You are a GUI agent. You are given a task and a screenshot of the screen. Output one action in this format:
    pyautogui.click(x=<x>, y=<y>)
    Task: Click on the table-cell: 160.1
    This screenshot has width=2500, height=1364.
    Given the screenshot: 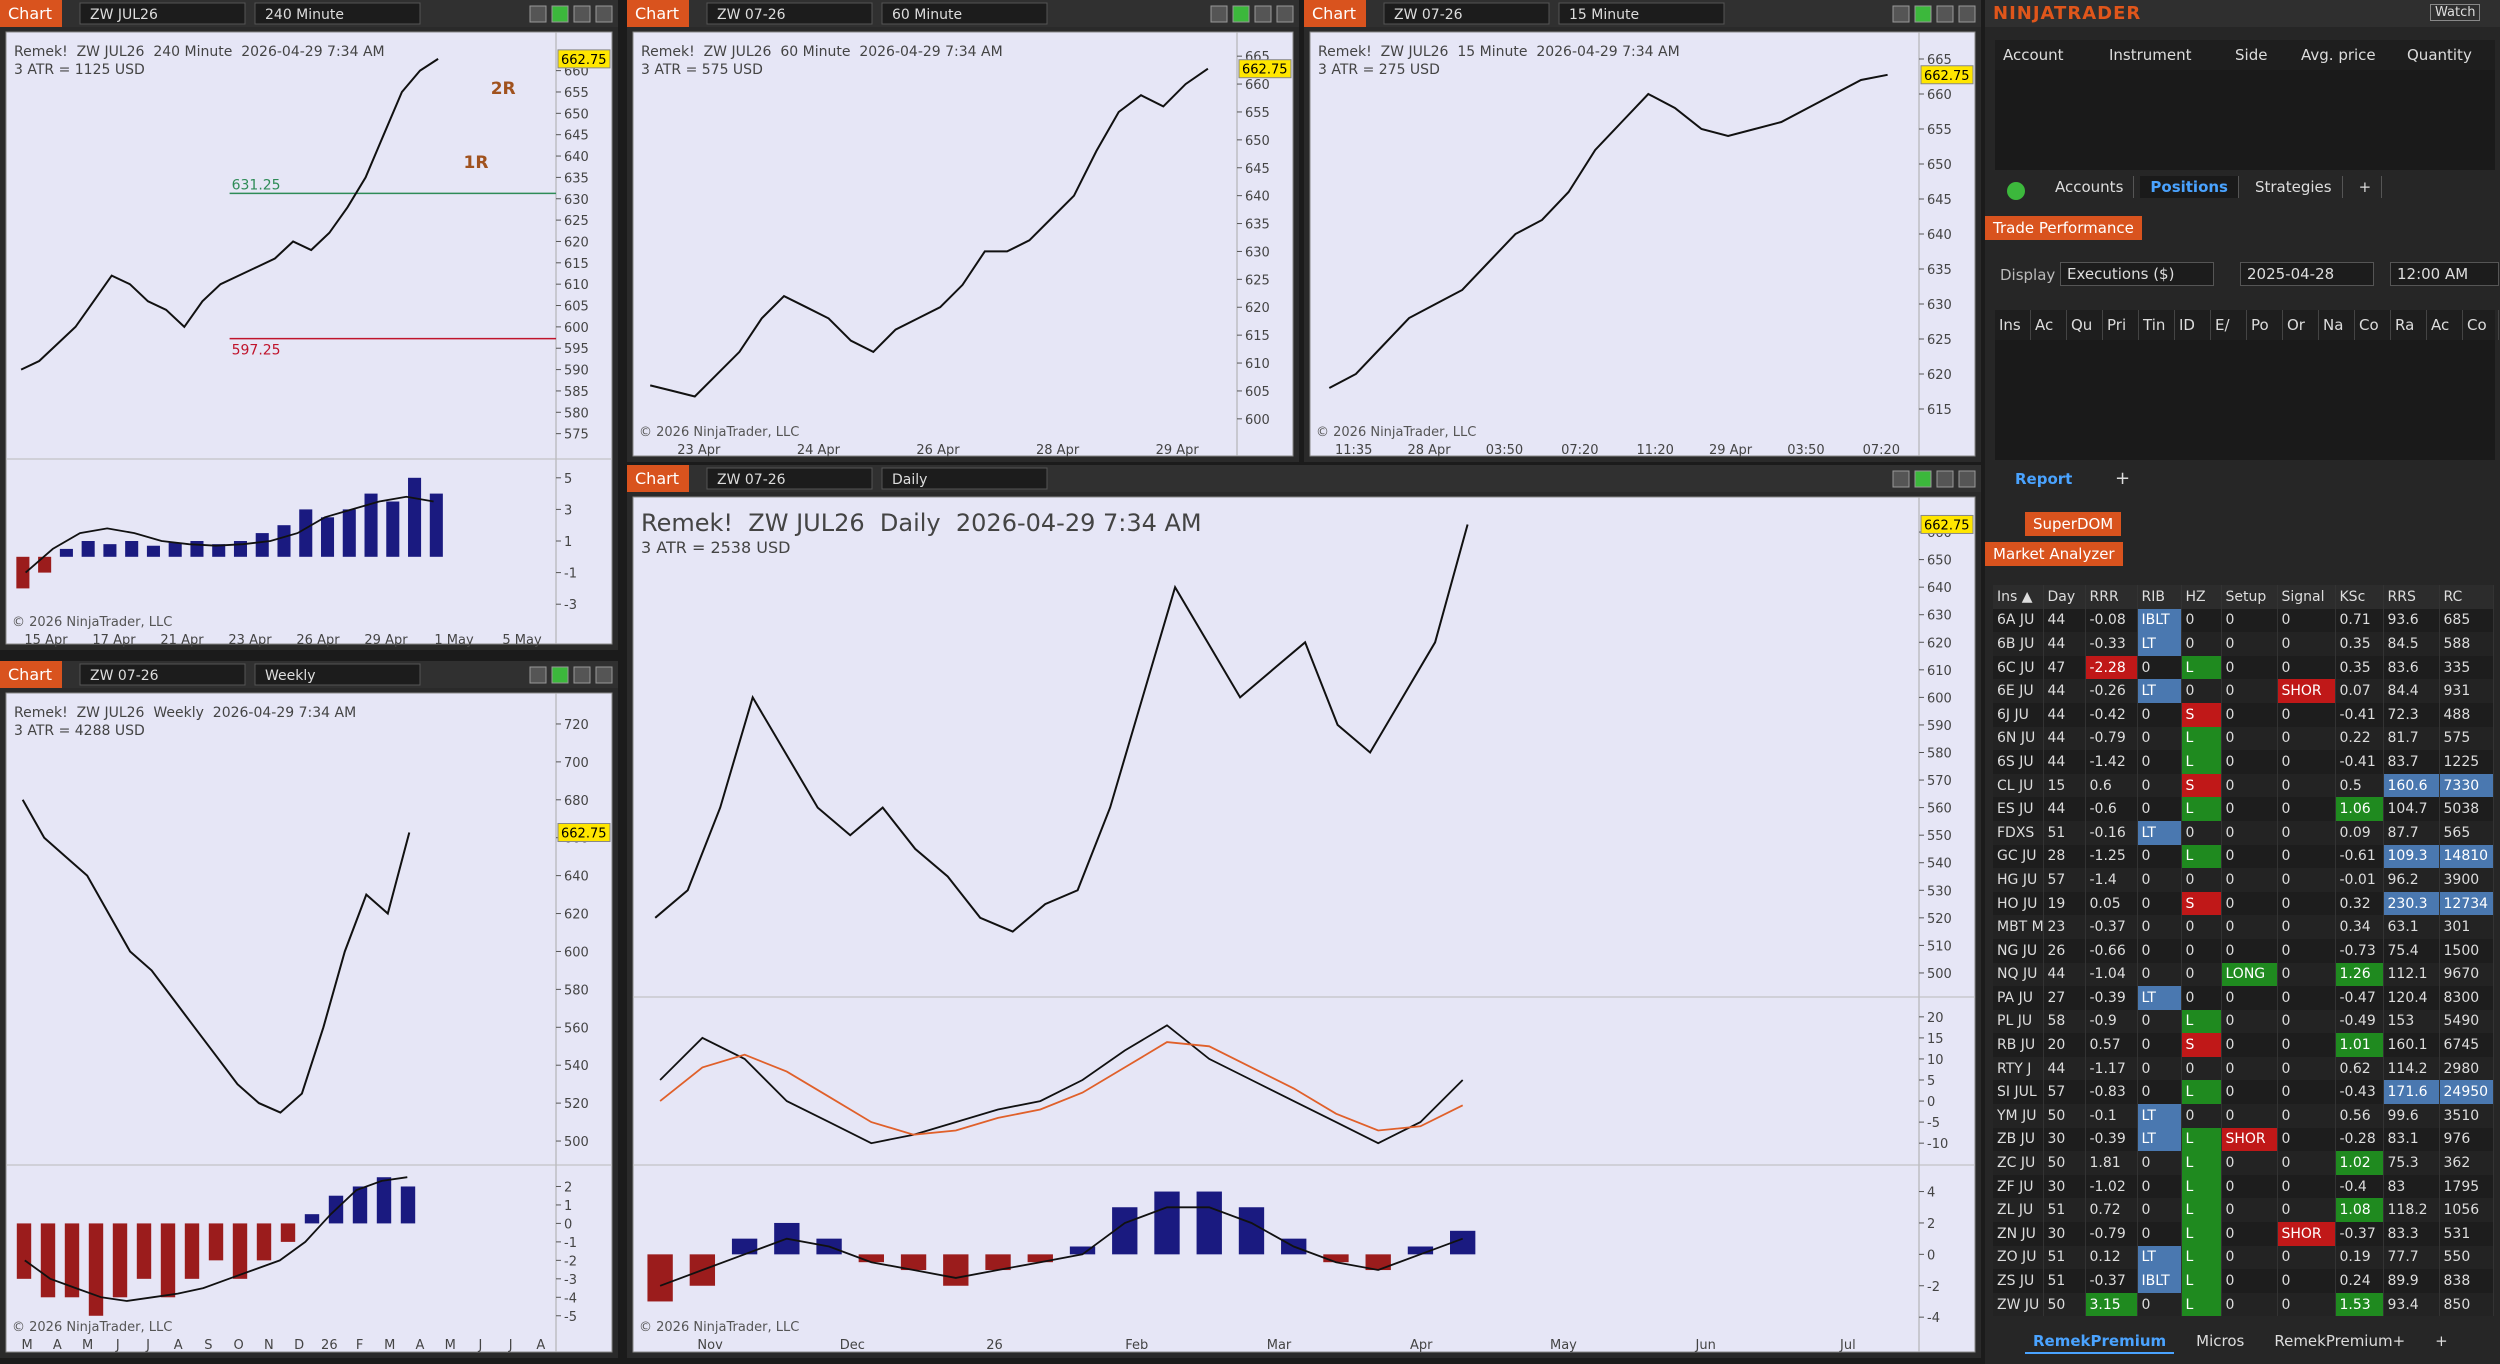 What is the action you would take?
    pyautogui.click(x=2411, y=1045)
    